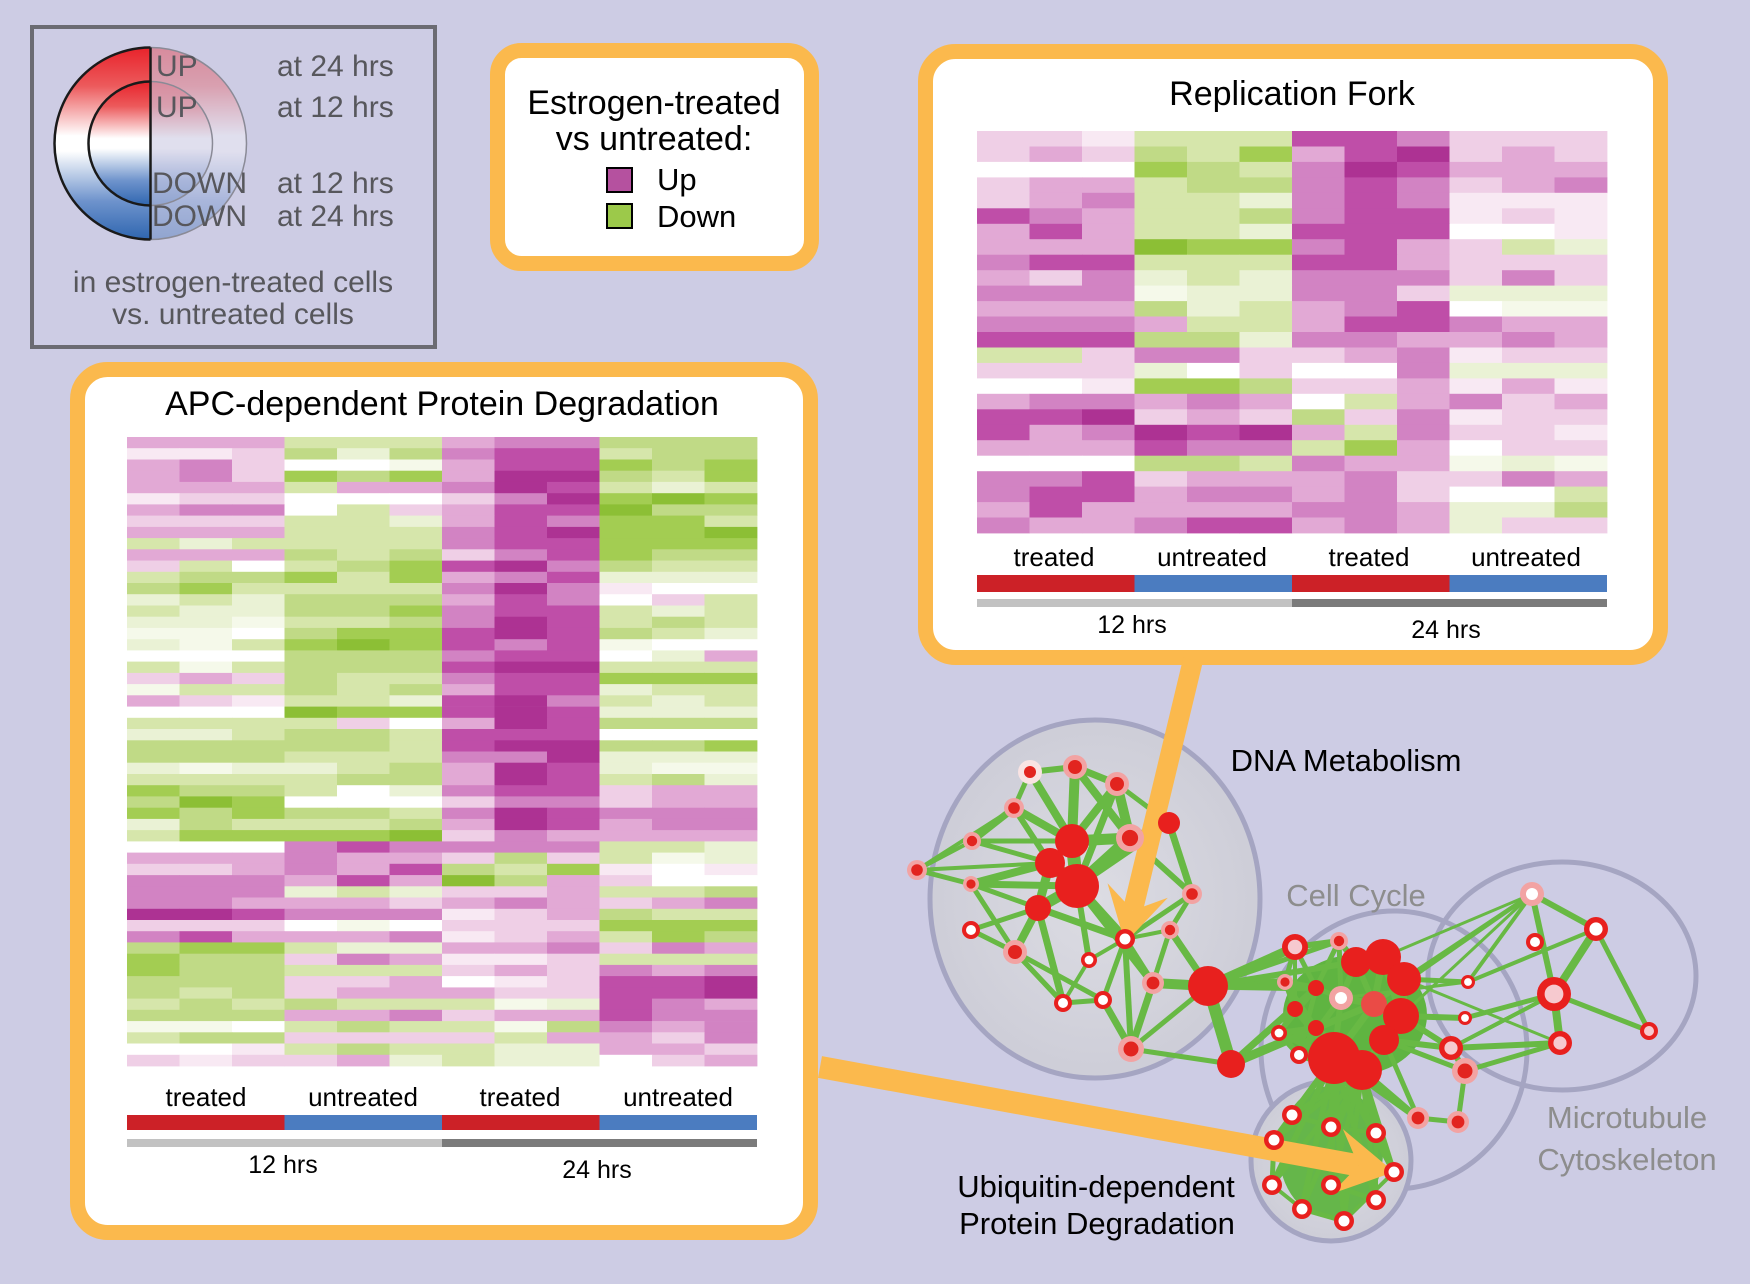  What do you see at coordinates (442, 404) in the screenshot?
I see `svg-text:APC-dependent Protein Degradat: APC-dependent Protein Degradation` at bounding box center [442, 404].